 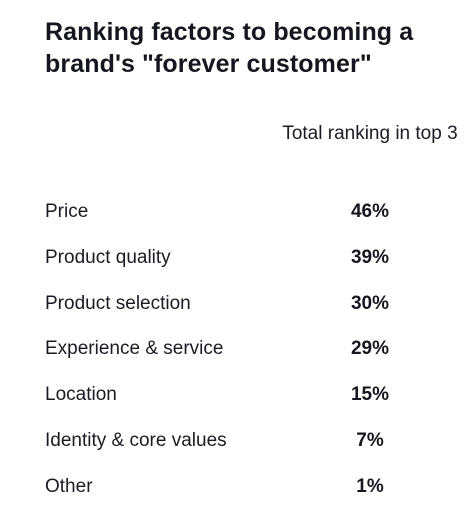 What do you see at coordinates (237, 258) in the screenshot?
I see `table-row: Product quality 39%` at bounding box center [237, 258].